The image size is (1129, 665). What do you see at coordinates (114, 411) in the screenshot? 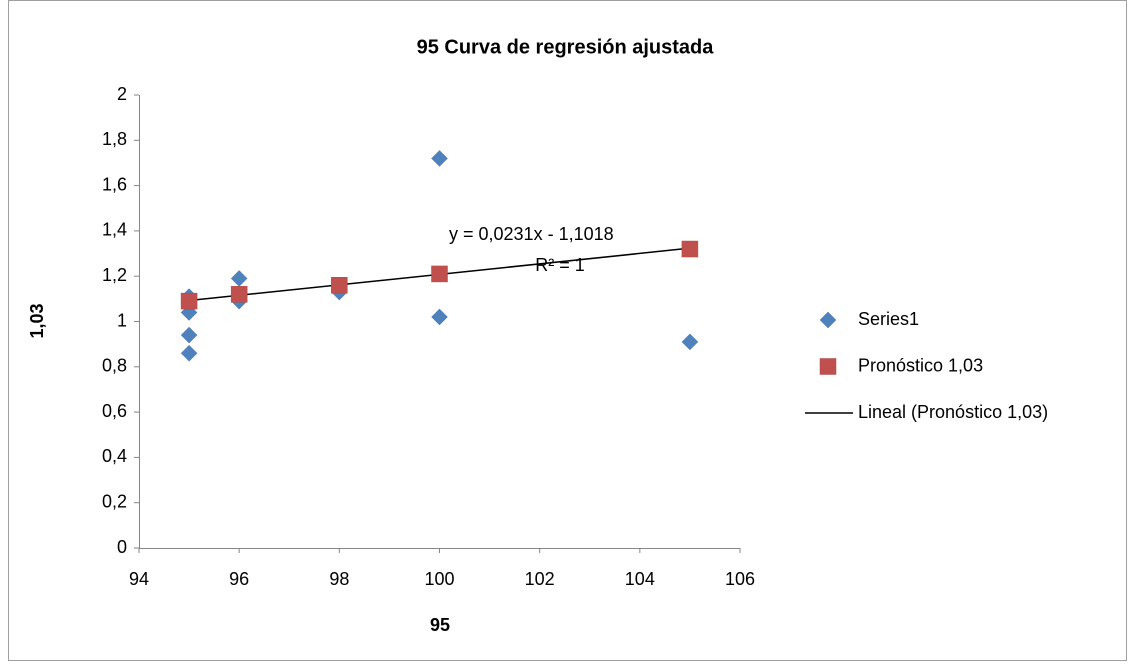
I see `y-tick-label: 0,6` at bounding box center [114, 411].